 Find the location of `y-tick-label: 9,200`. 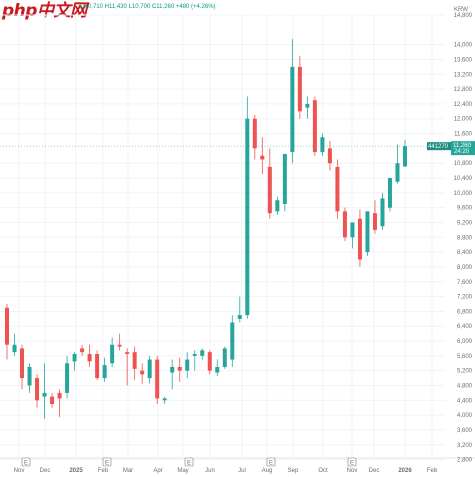

y-tick-label: 9,200 is located at coordinates (465, 223).